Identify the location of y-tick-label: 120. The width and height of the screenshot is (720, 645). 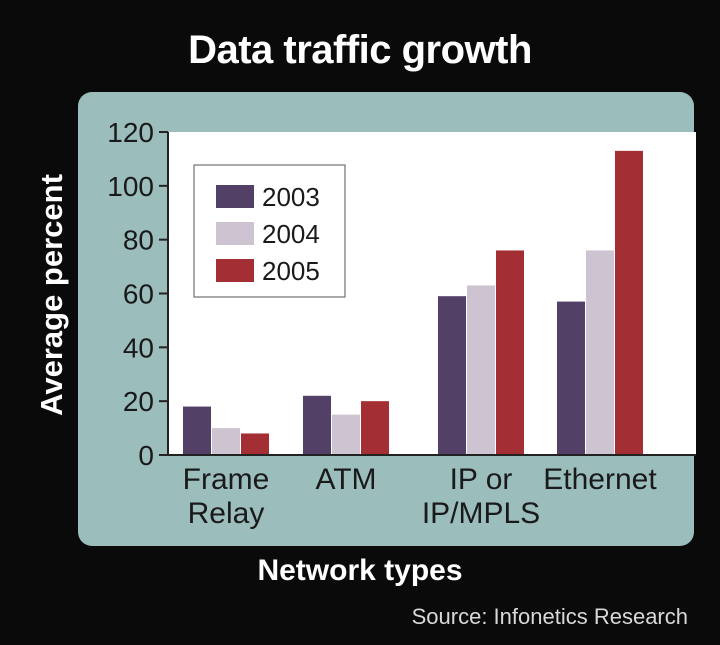
(130, 132).